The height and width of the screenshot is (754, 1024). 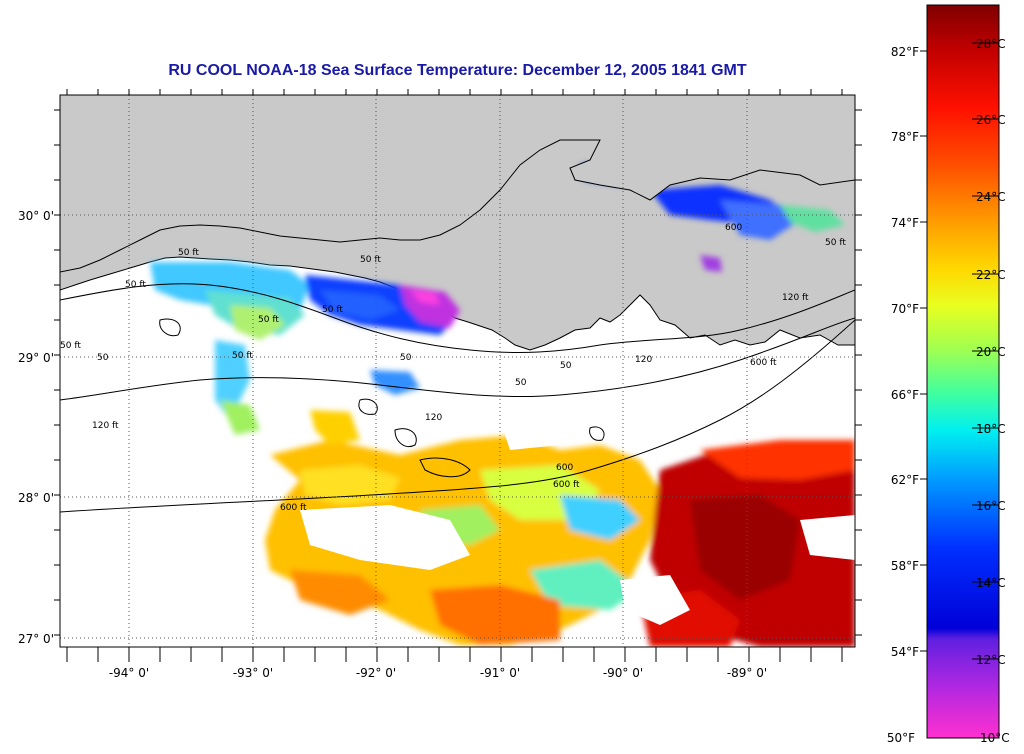 What do you see at coordinates (129, 673) in the screenshot?
I see `lon-label-94: -94° 0'` at bounding box center [129, 673].